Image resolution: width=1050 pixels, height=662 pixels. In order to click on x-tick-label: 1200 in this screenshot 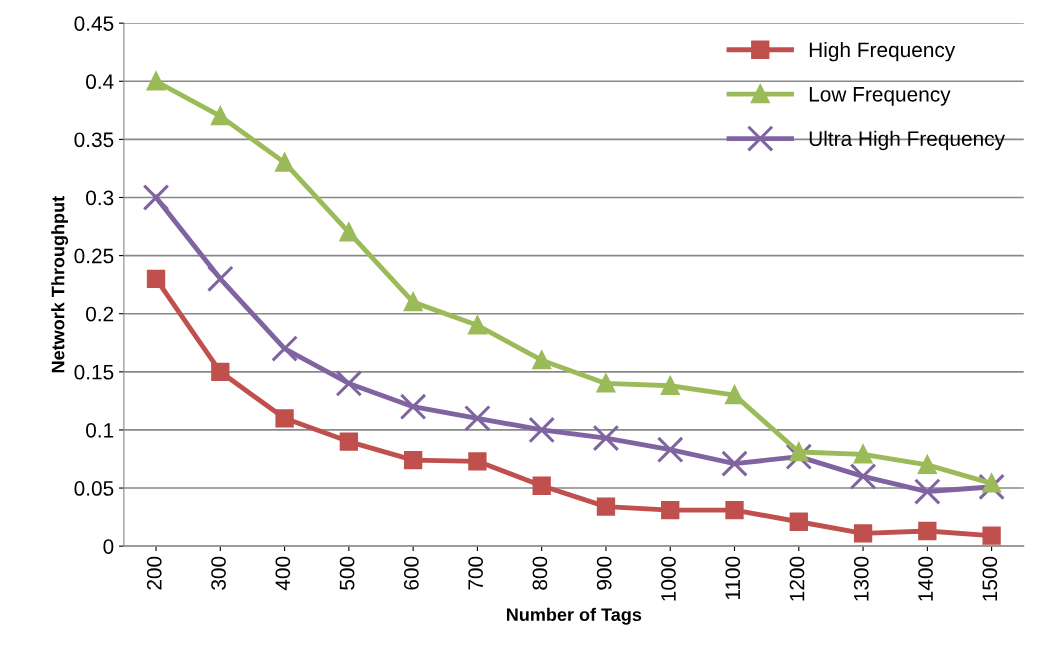, I will do `click(797, 578)`.